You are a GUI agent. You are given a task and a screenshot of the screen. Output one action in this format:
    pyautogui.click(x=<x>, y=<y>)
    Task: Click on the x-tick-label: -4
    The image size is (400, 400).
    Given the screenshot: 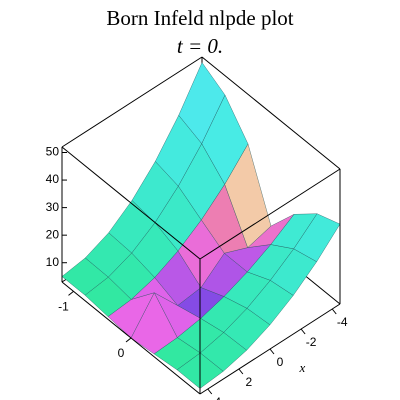 What is the action you would take?
    pyautogui.click(x=342, y=322)
    